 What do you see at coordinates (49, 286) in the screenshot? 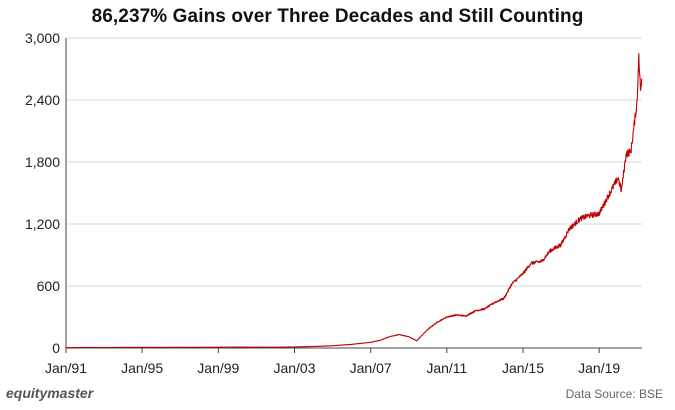
I see `y-tick-label: 600` at bounding box center [49, 286].